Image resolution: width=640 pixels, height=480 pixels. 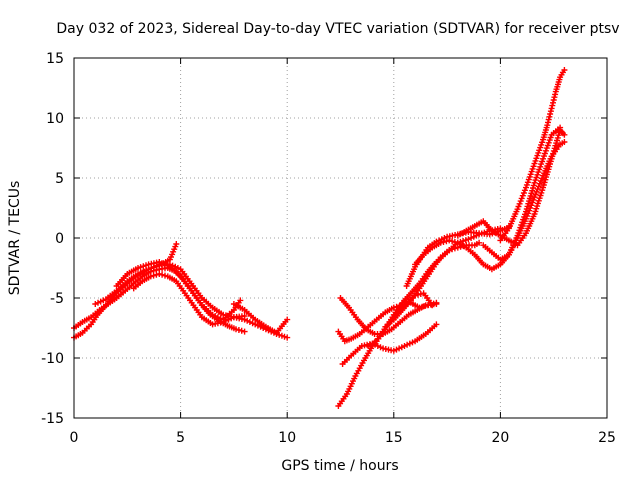 What do you see at coordinates (74, 438) in the screenshot?
I see `x-tick-label: 0` at bounding box center [74, 438].